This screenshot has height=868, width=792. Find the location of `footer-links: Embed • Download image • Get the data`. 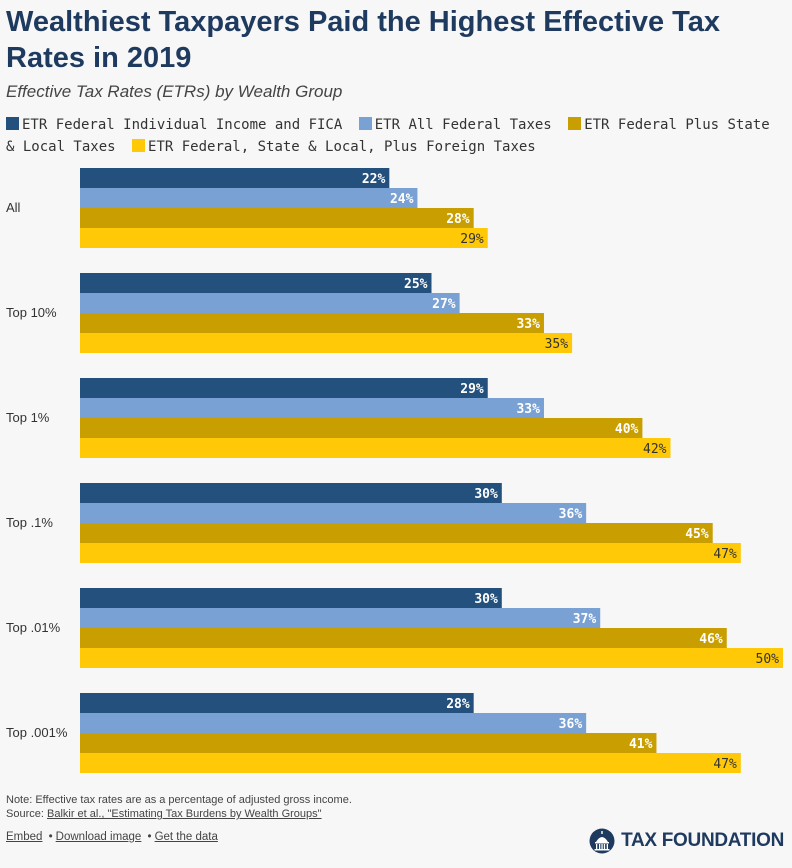

footer-links: Embed • Download image • Get the data is located at coordinates (112, 837).